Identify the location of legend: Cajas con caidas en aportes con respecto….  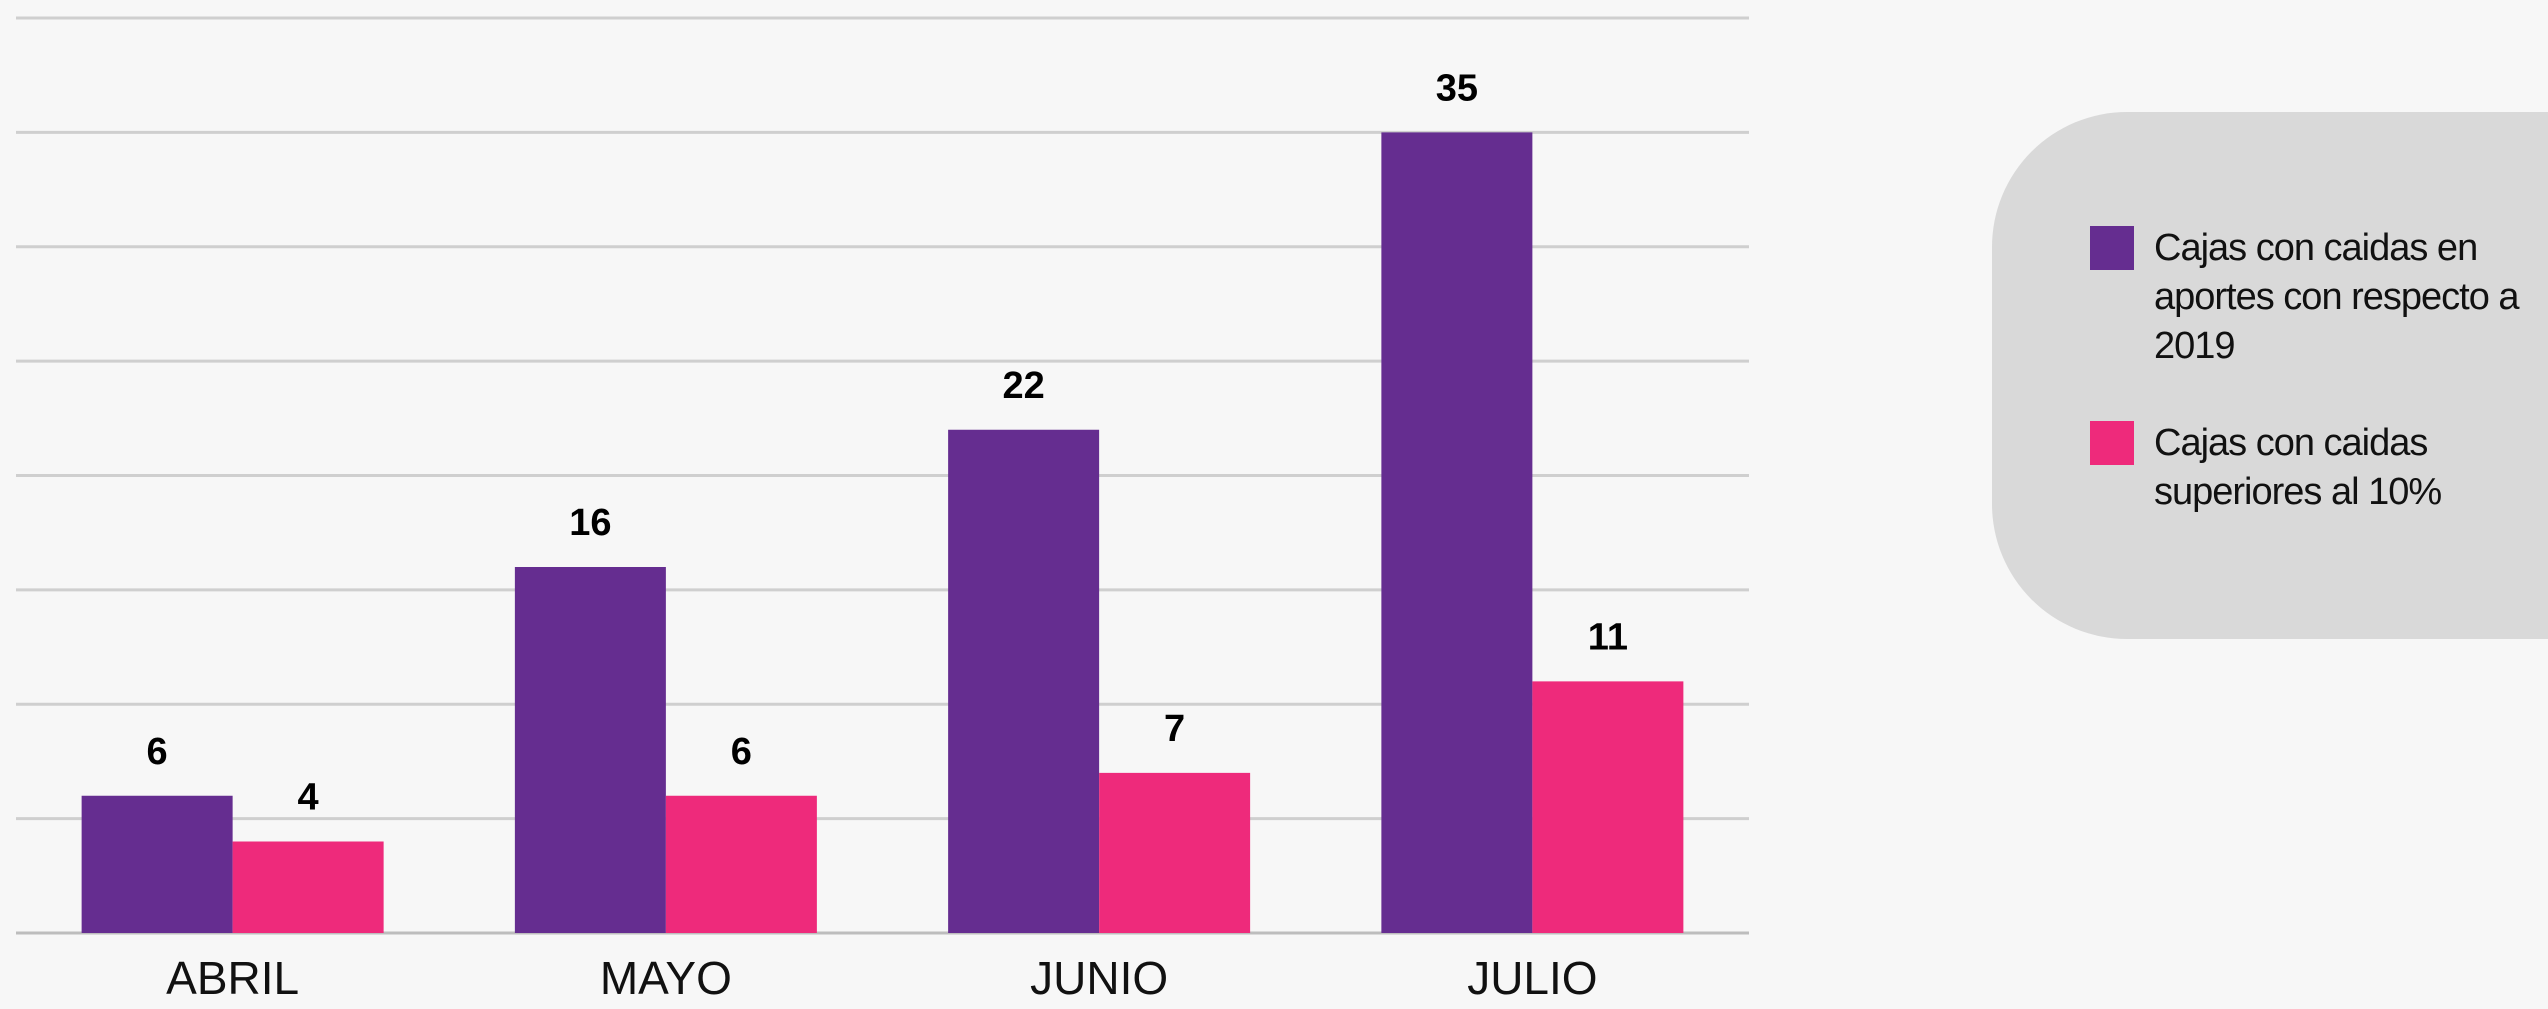
(2270, 375).